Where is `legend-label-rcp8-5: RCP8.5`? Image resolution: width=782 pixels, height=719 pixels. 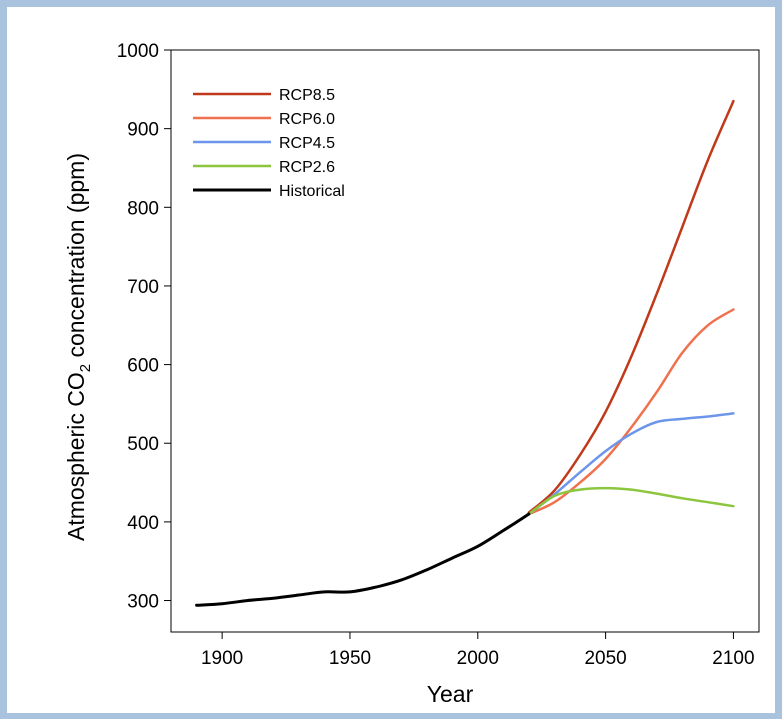
legend-label-rcp8-5: RCP8.5 is located at coordinates (307, 95).